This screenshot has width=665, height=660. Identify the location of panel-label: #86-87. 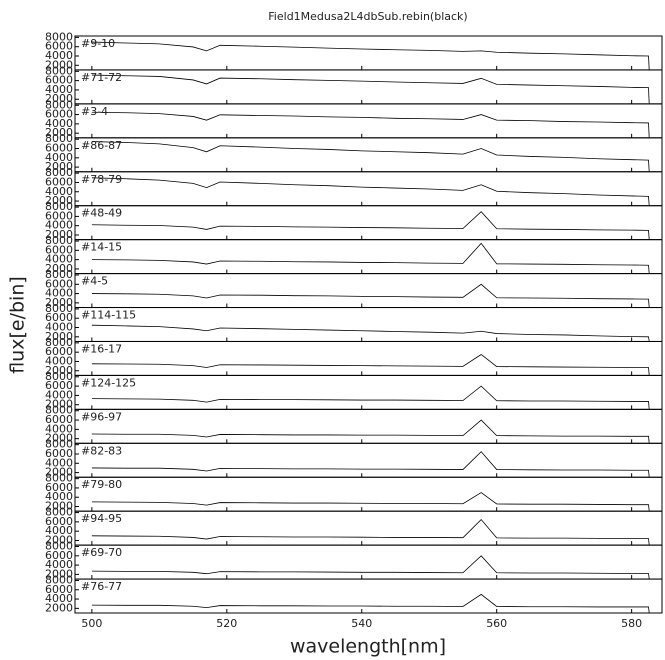
(101, 145).